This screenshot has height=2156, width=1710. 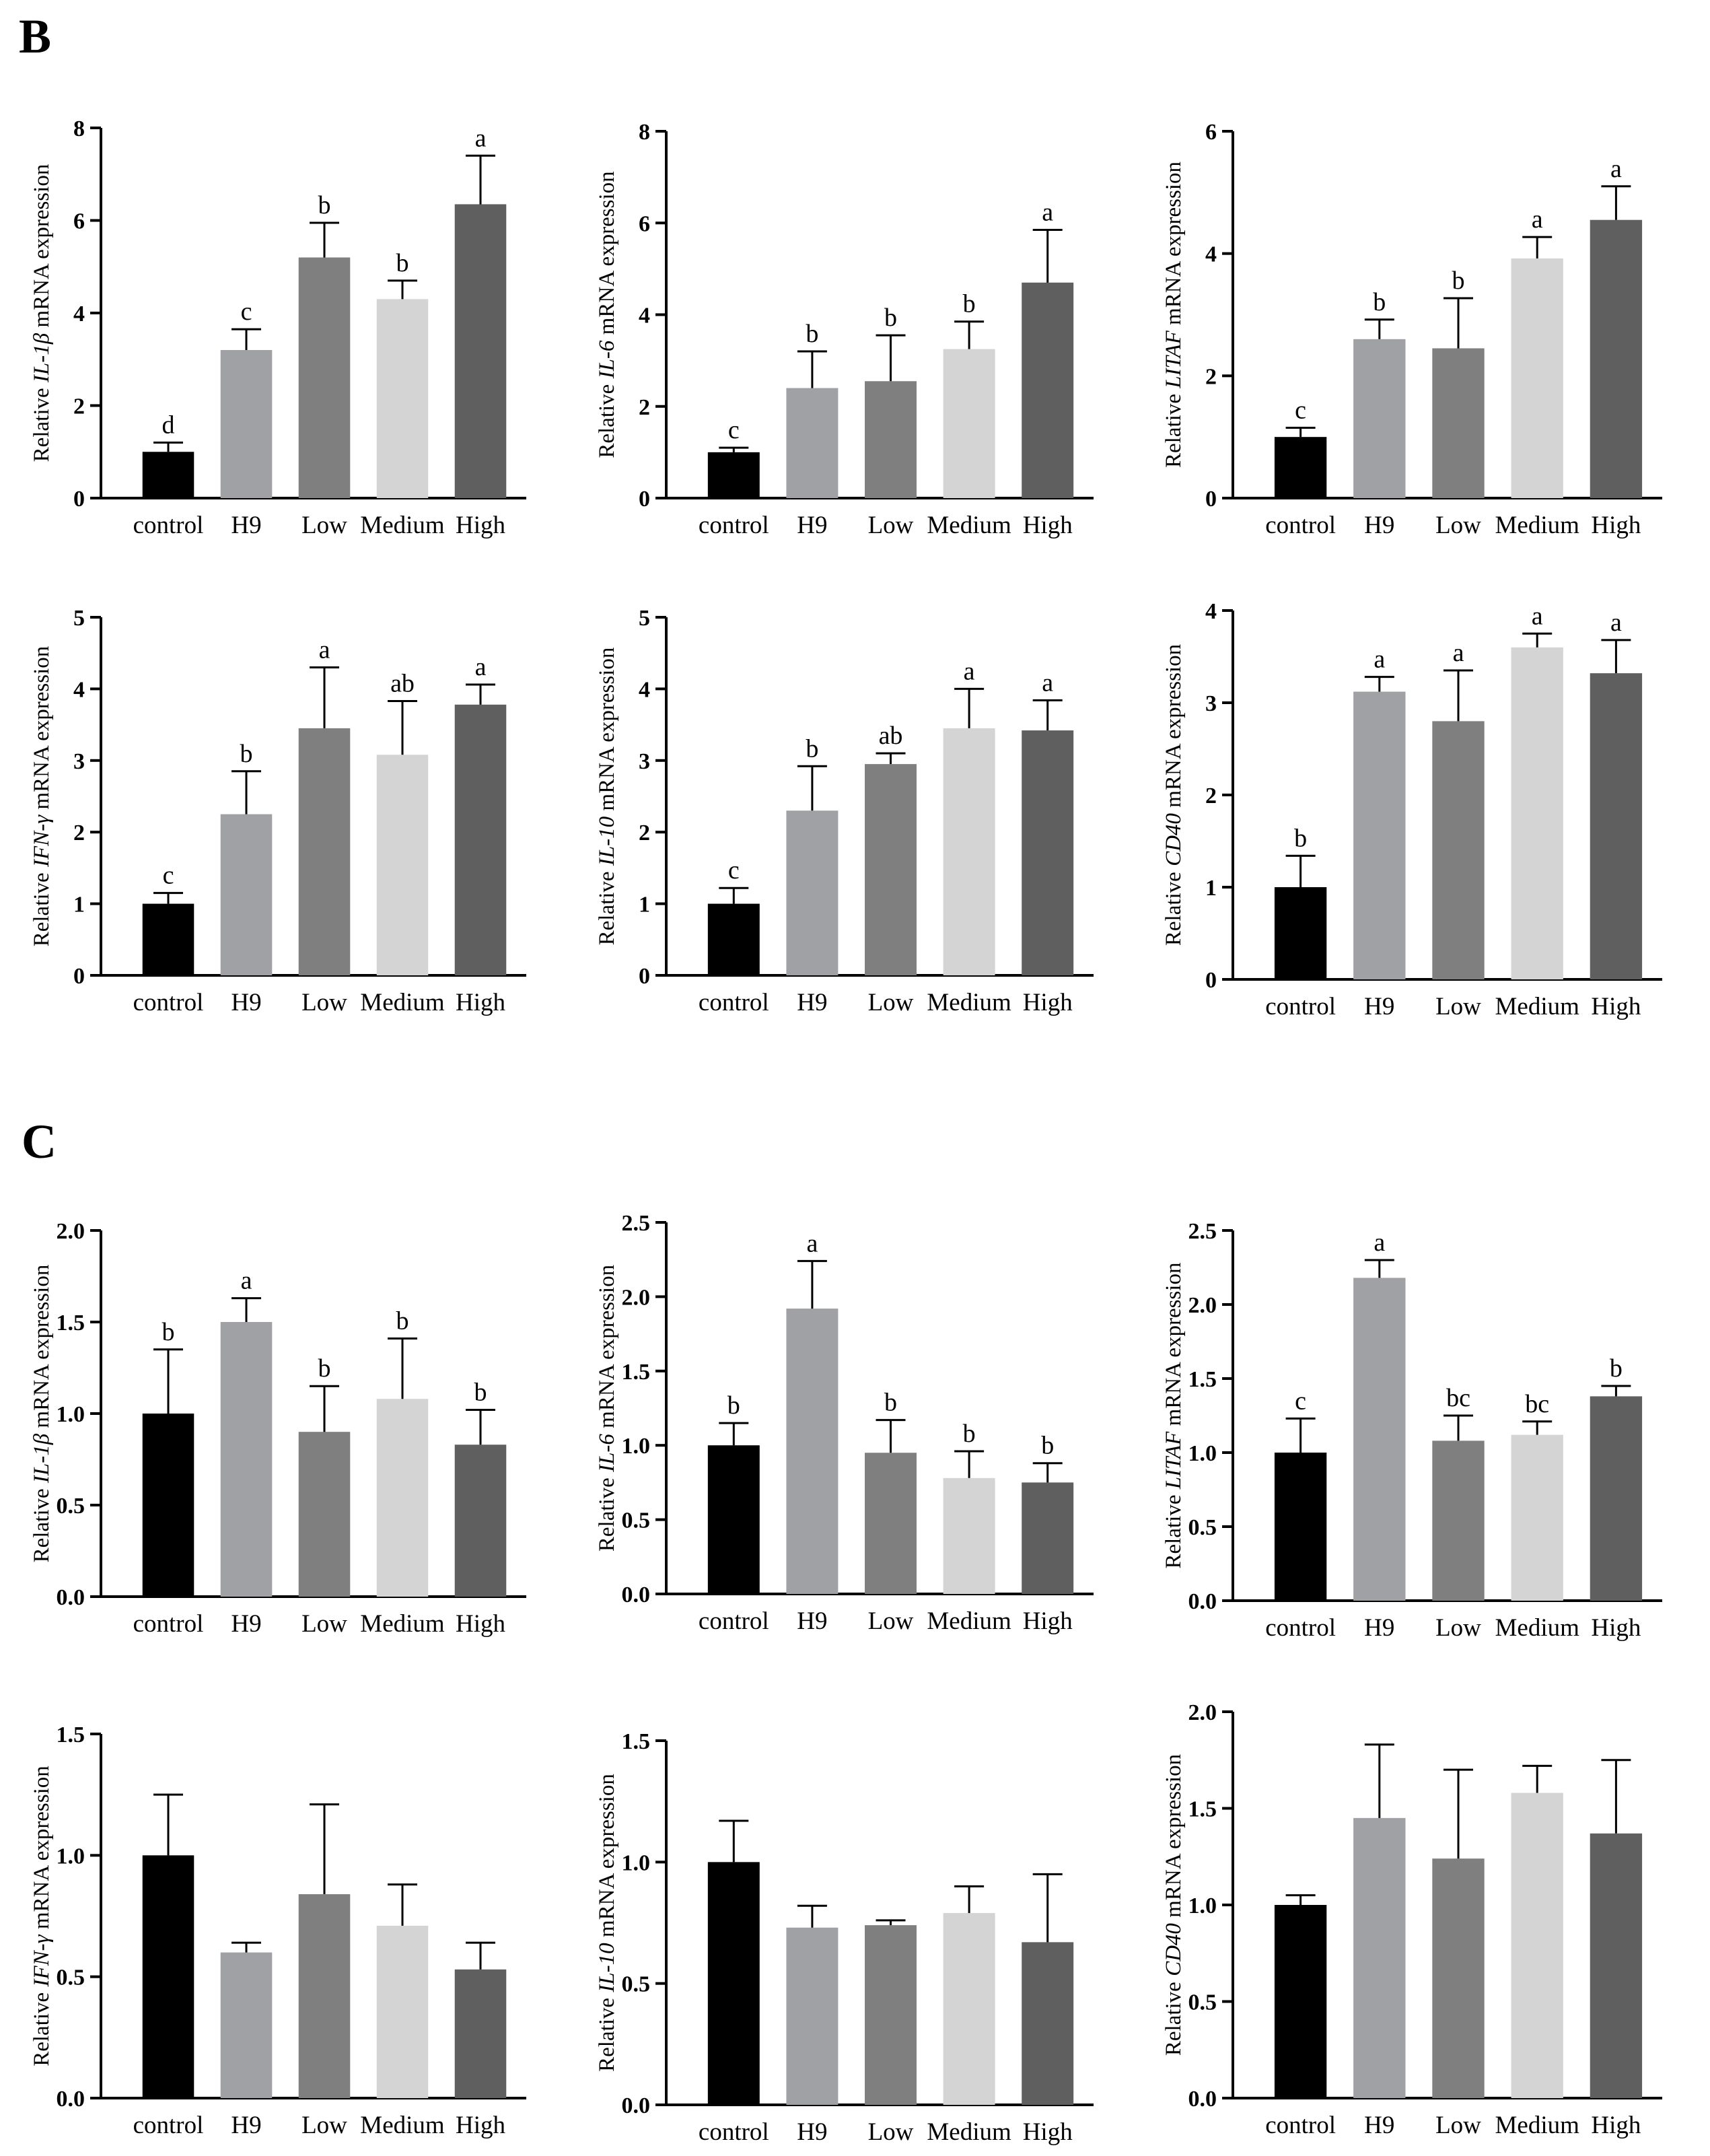 I want to click on y-tick-label: 8, so click(x=644, y=132).